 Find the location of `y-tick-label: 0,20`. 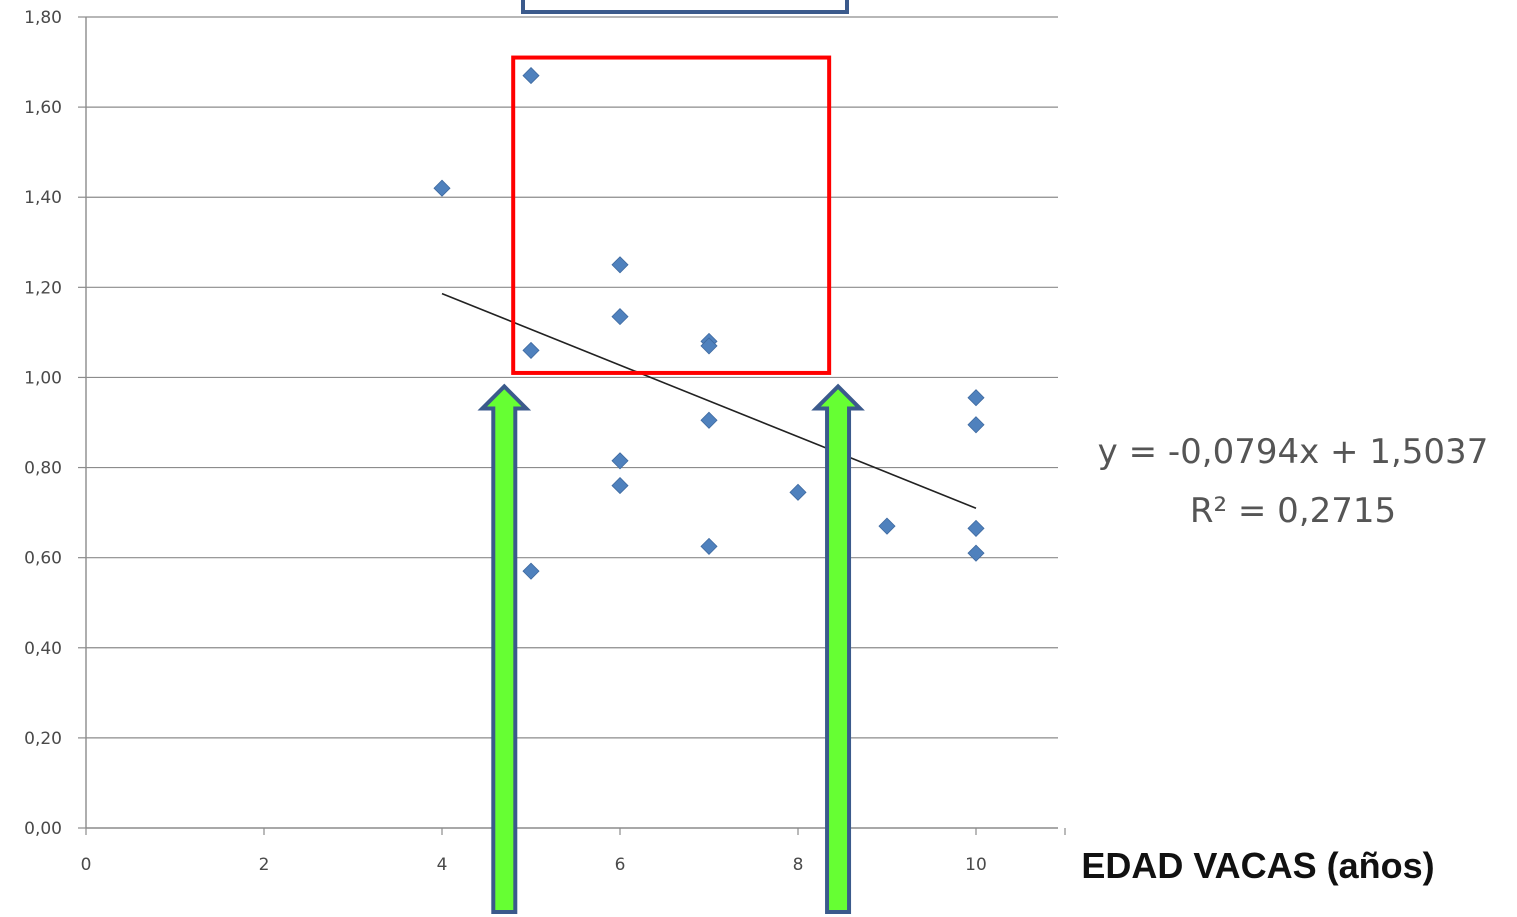

y-tick-label: 0,20 is located at coordinates (43, 739).